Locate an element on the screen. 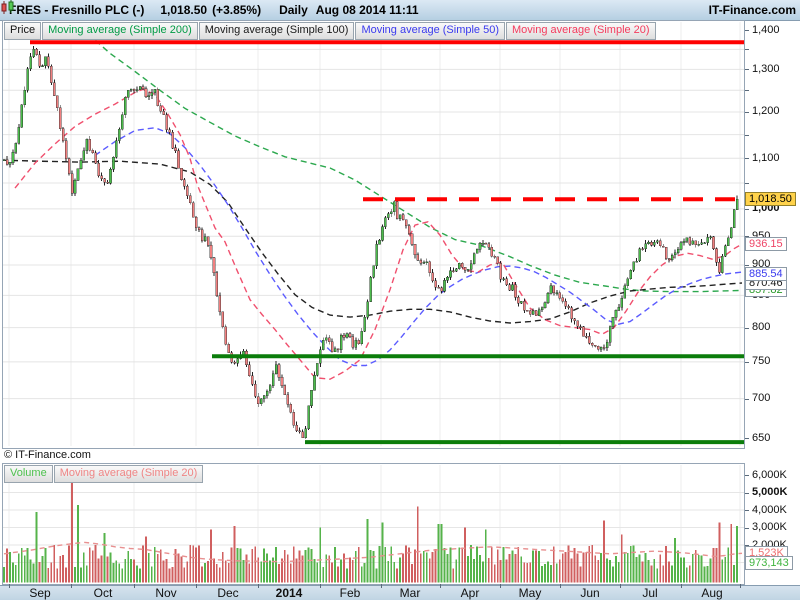 The width and height of the screenshot is (800, 600). month-label: Sep is located at coordinates (40, 593).